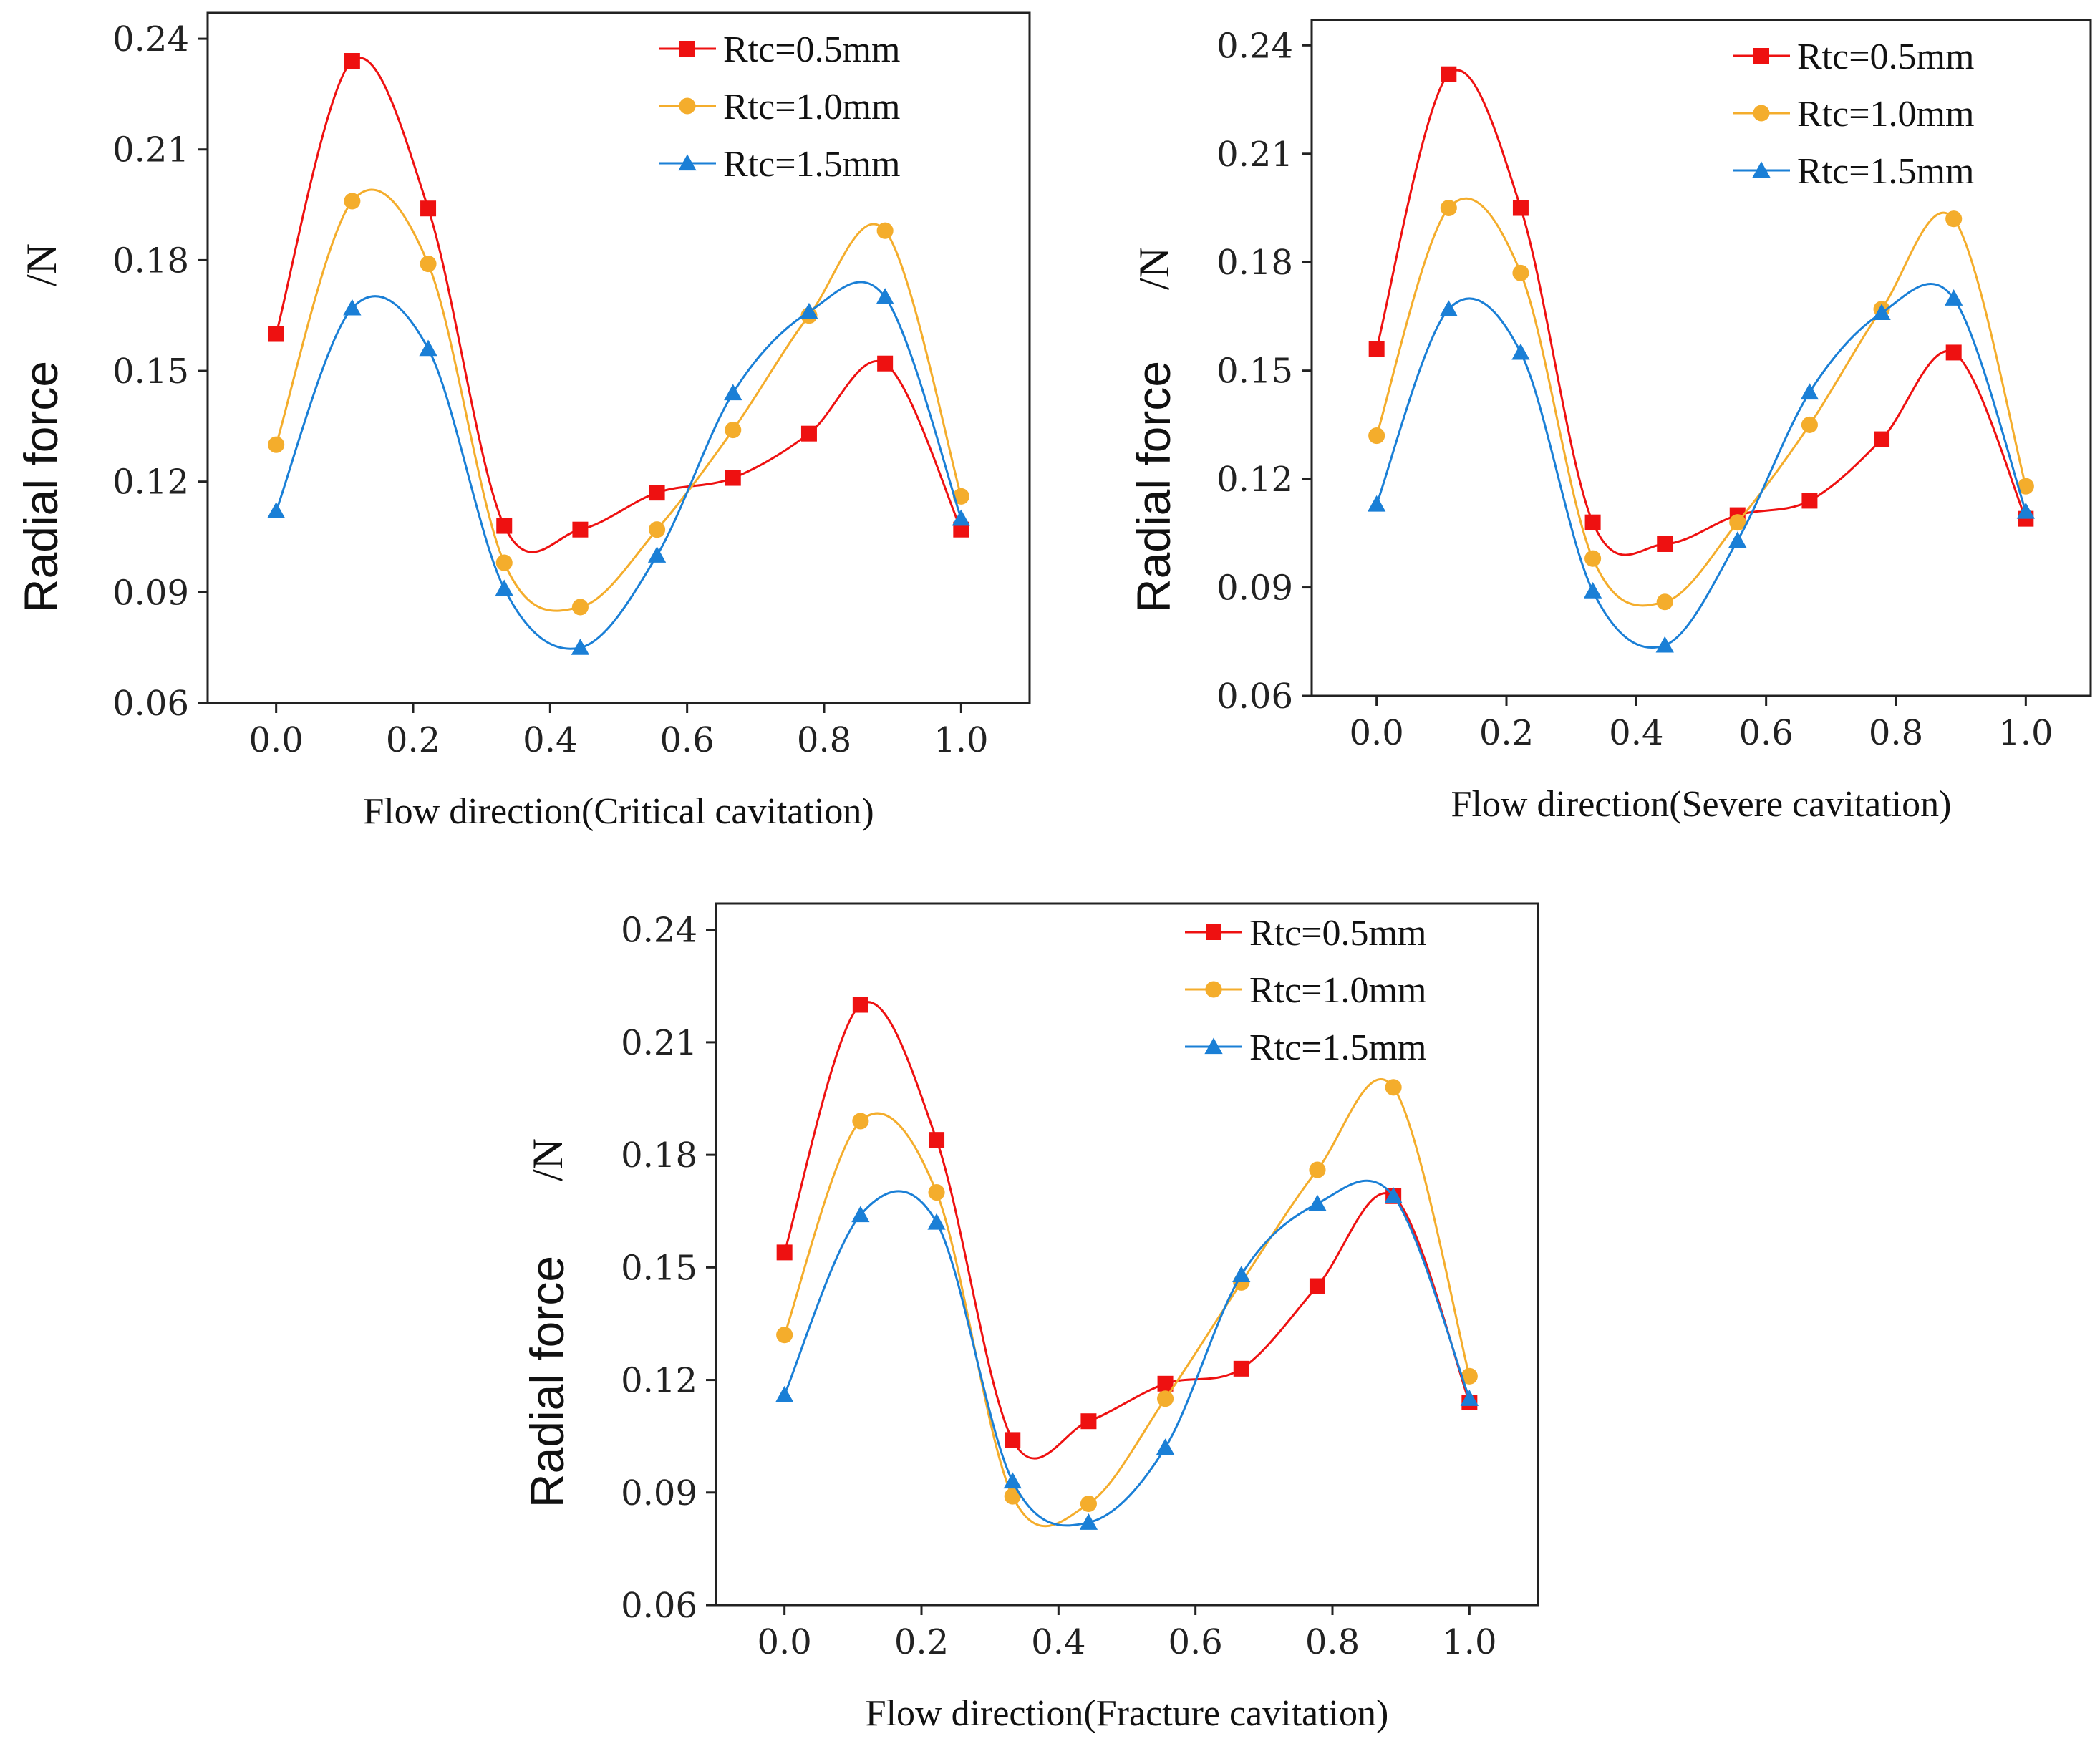 Image resolution: width=2100 pixels, height=1759 pixels. I want to click on x-tick-label: 0.8, so click(824, 740).